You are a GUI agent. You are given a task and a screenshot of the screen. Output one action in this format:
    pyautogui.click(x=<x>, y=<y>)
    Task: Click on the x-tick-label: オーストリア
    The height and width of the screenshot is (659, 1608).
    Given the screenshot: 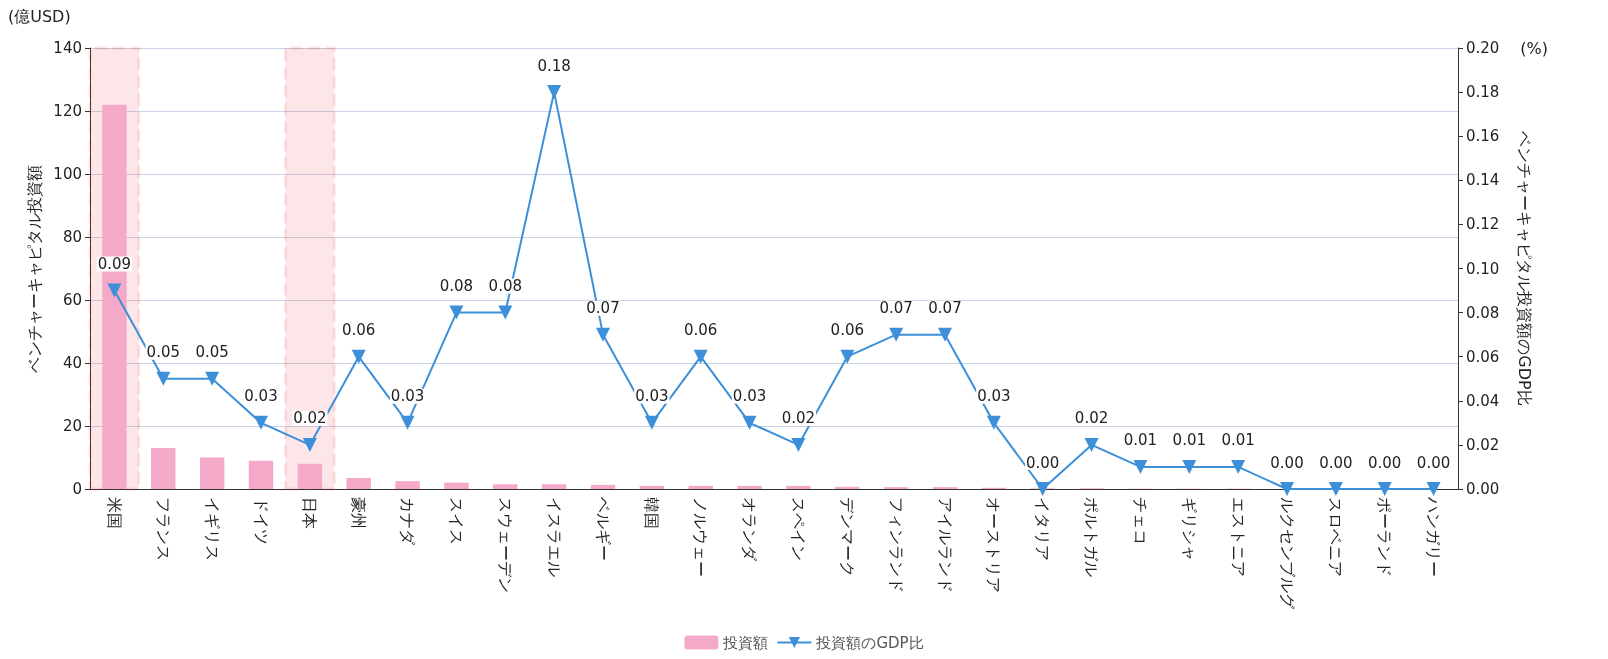 What is the action you would take?
    pyautogui.click(x=994, y=545)
    